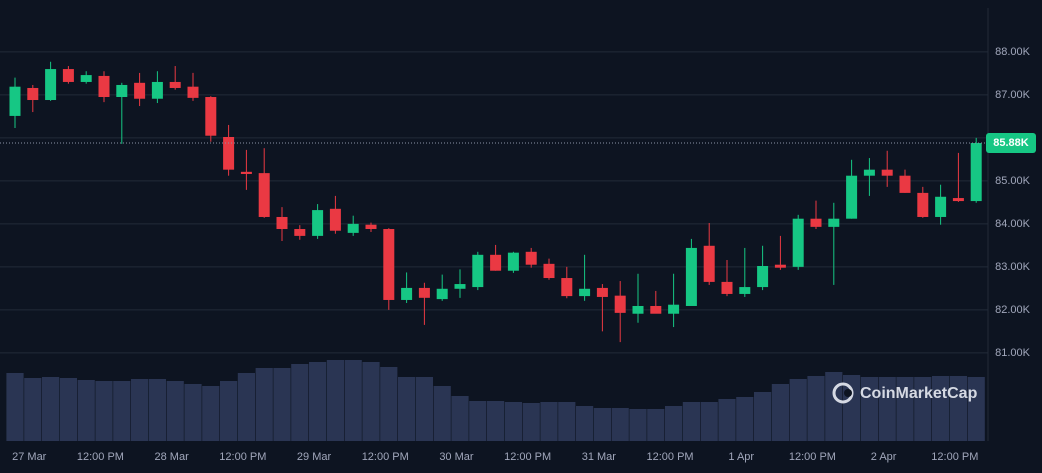 The height and width of the screenshot is (473, 1042). Describe the element at coordinates (741, 457) in the screenshot. I see `x-tick-label: 1 Apr` at that location.